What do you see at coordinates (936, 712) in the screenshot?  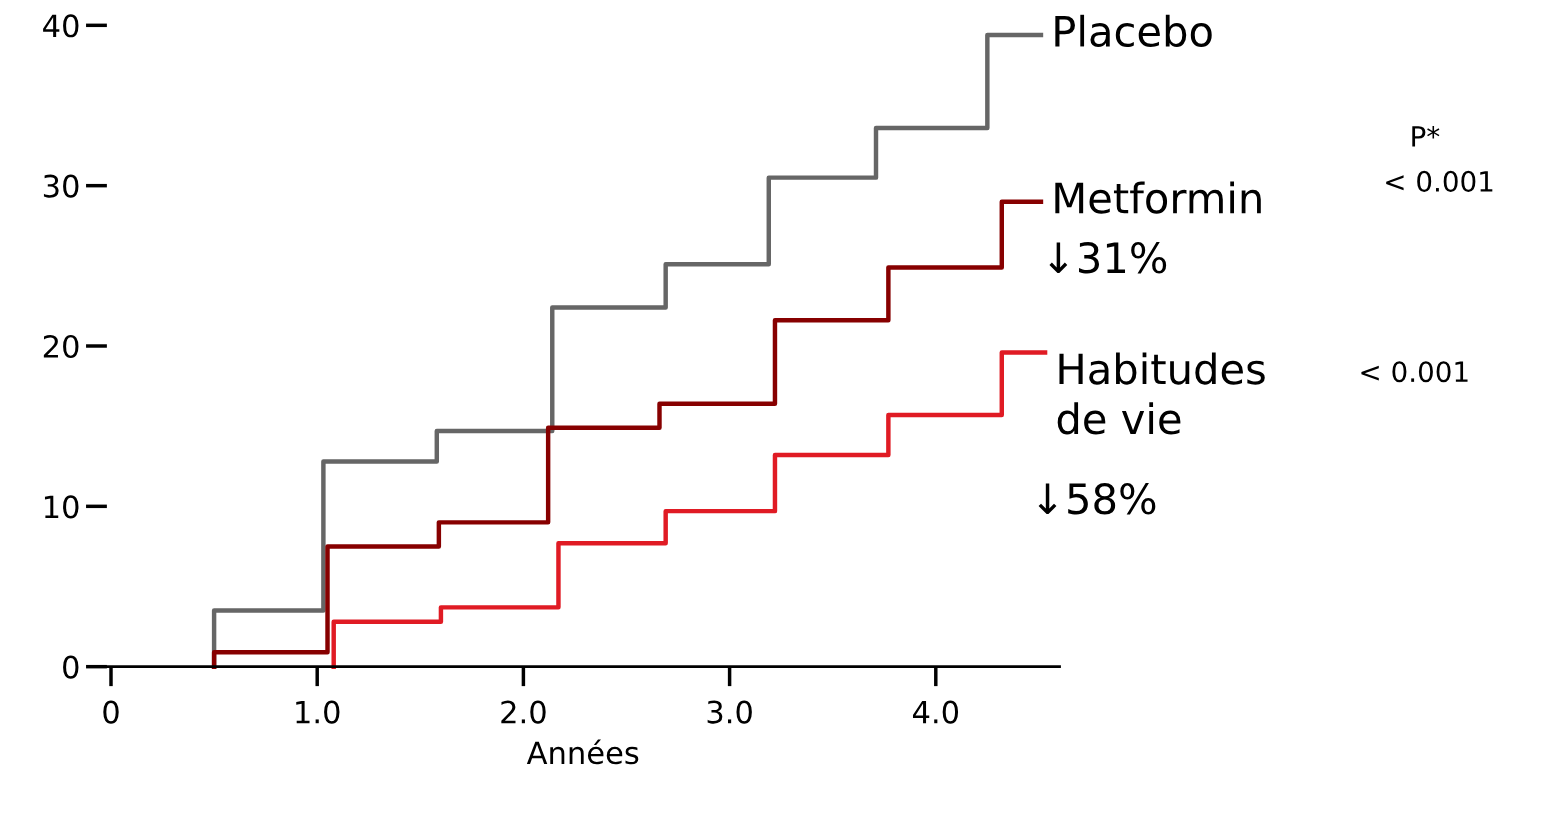 I see `x-tick-label: 4.0` at bounding box center [936, 712].